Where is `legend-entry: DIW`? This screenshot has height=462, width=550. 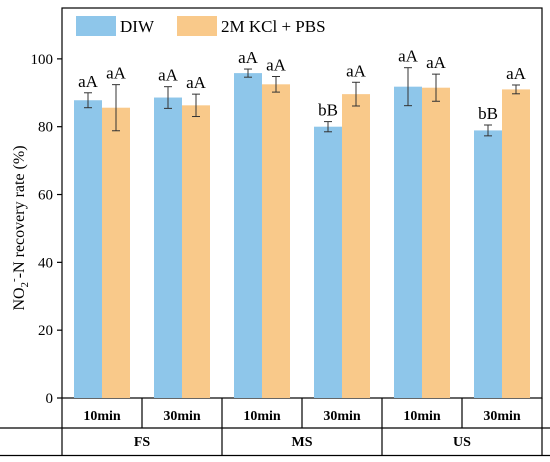 legend-entry: DIW is located at coordinates (137, 26).